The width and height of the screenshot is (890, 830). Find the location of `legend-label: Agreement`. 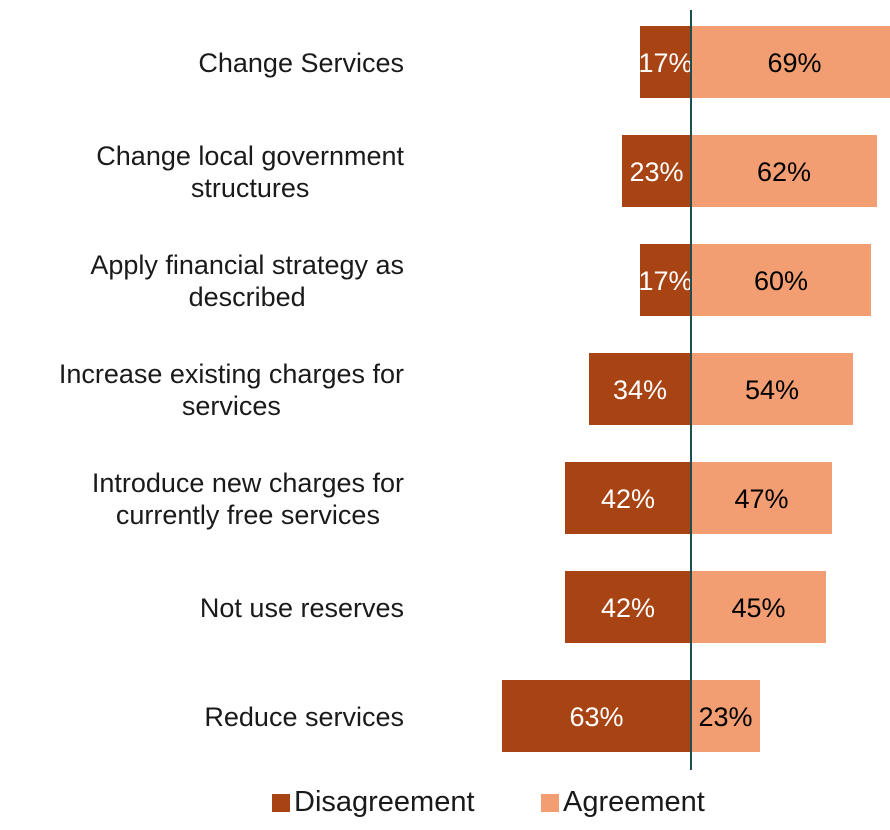

legend-label: Agreement is located at coordinates (634, 802).